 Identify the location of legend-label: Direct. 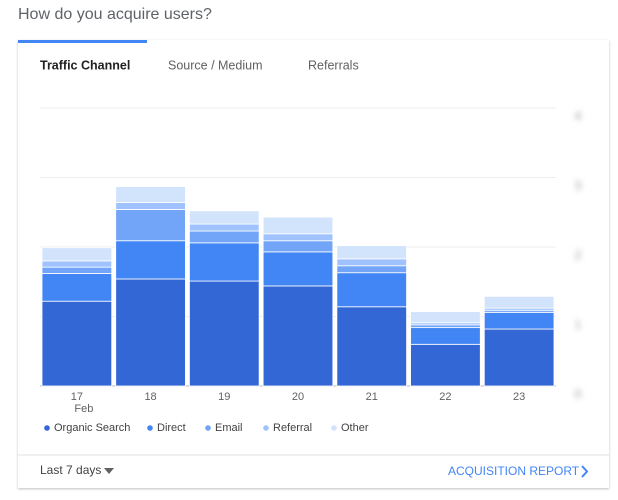
(171, 428).